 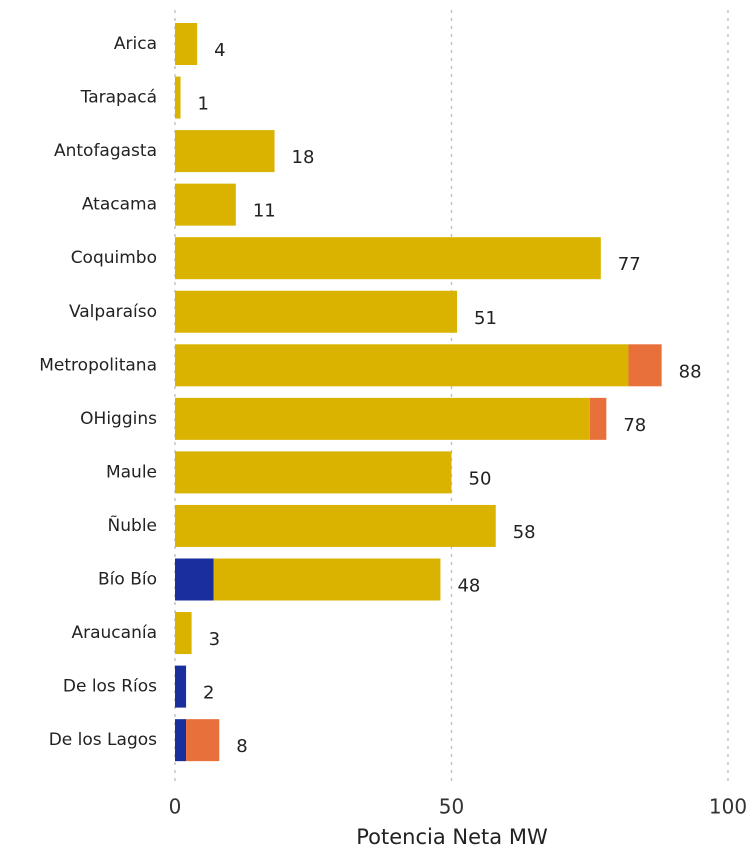 I want to click on y-tick-label: Metropolitana, so click(x=98, y=365).